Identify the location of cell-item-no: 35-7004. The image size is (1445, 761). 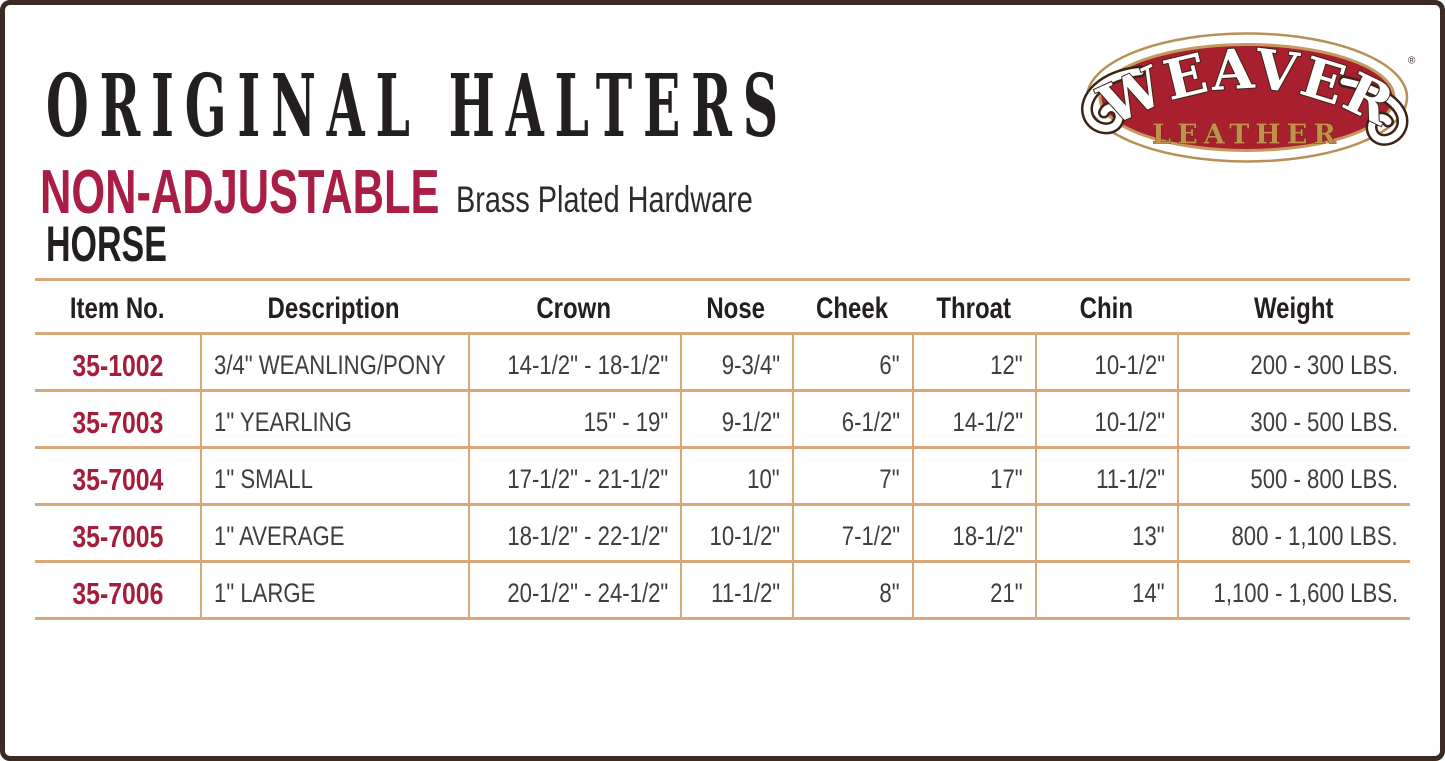
(117, 479).